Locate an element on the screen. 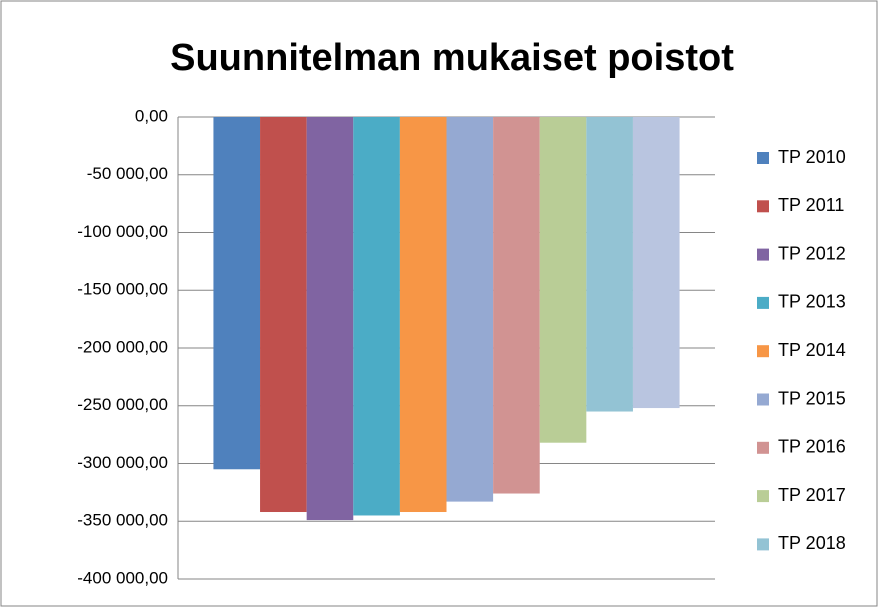 This screenshot has height=608, width=879. legend-label: TP 2016 is located at coordinates (812, 447).